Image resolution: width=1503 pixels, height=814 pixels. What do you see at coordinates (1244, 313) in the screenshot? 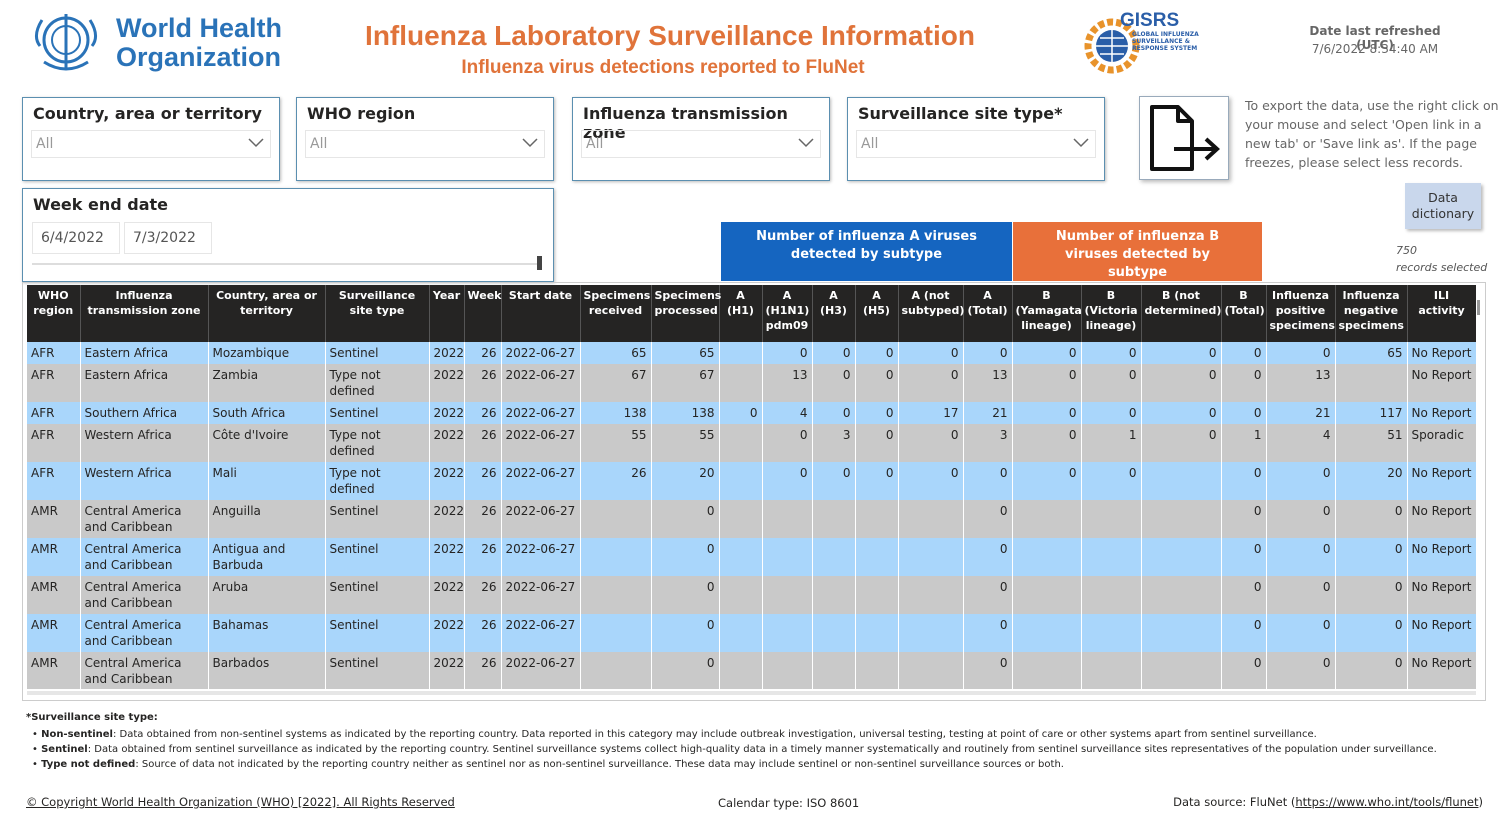
I see `column-header: B (Total)` at bounding box center [1244, 313].